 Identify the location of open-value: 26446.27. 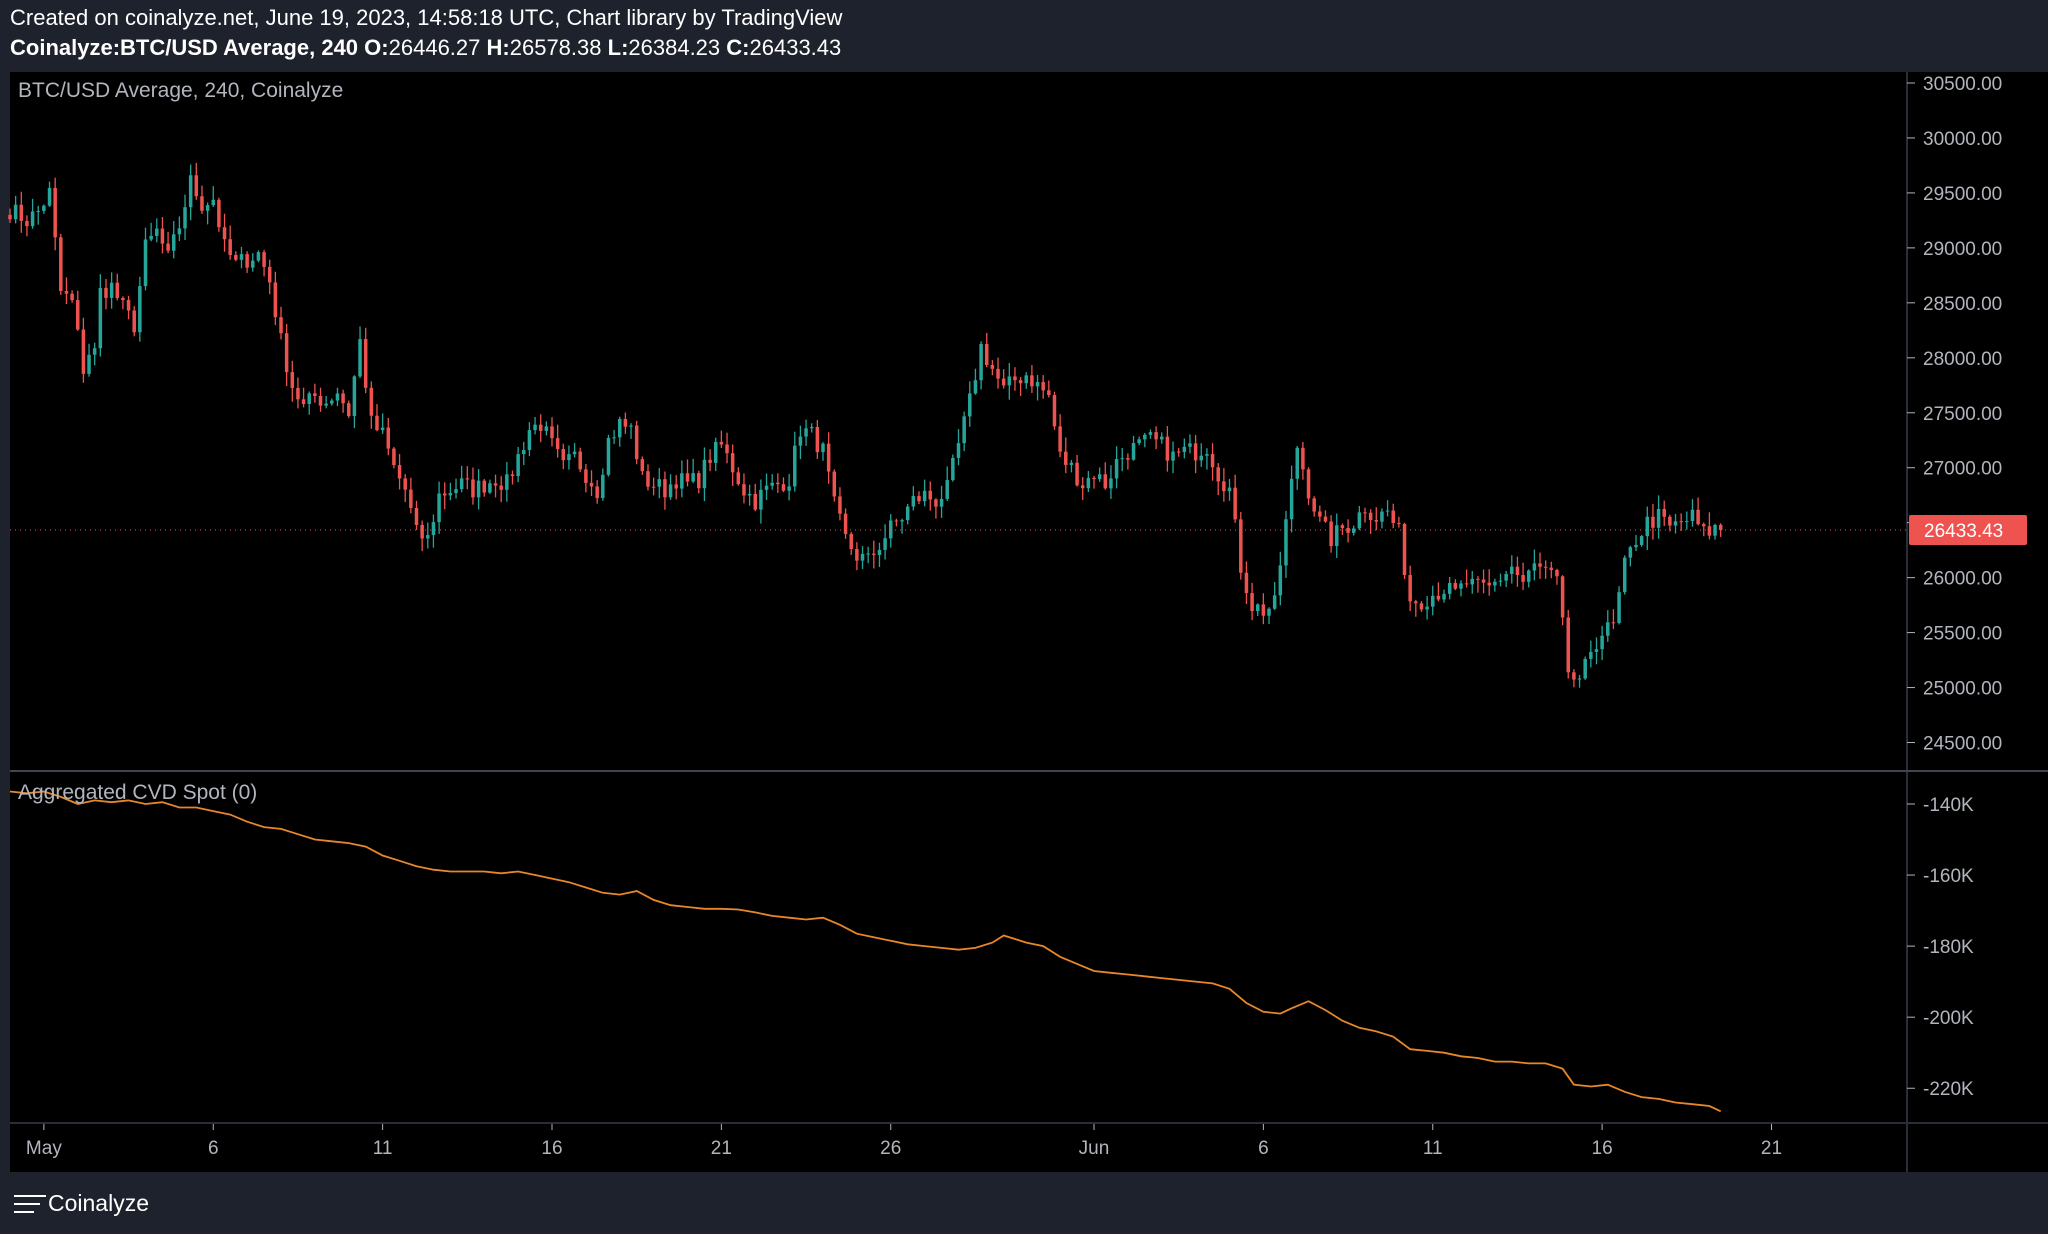
(434, 47).